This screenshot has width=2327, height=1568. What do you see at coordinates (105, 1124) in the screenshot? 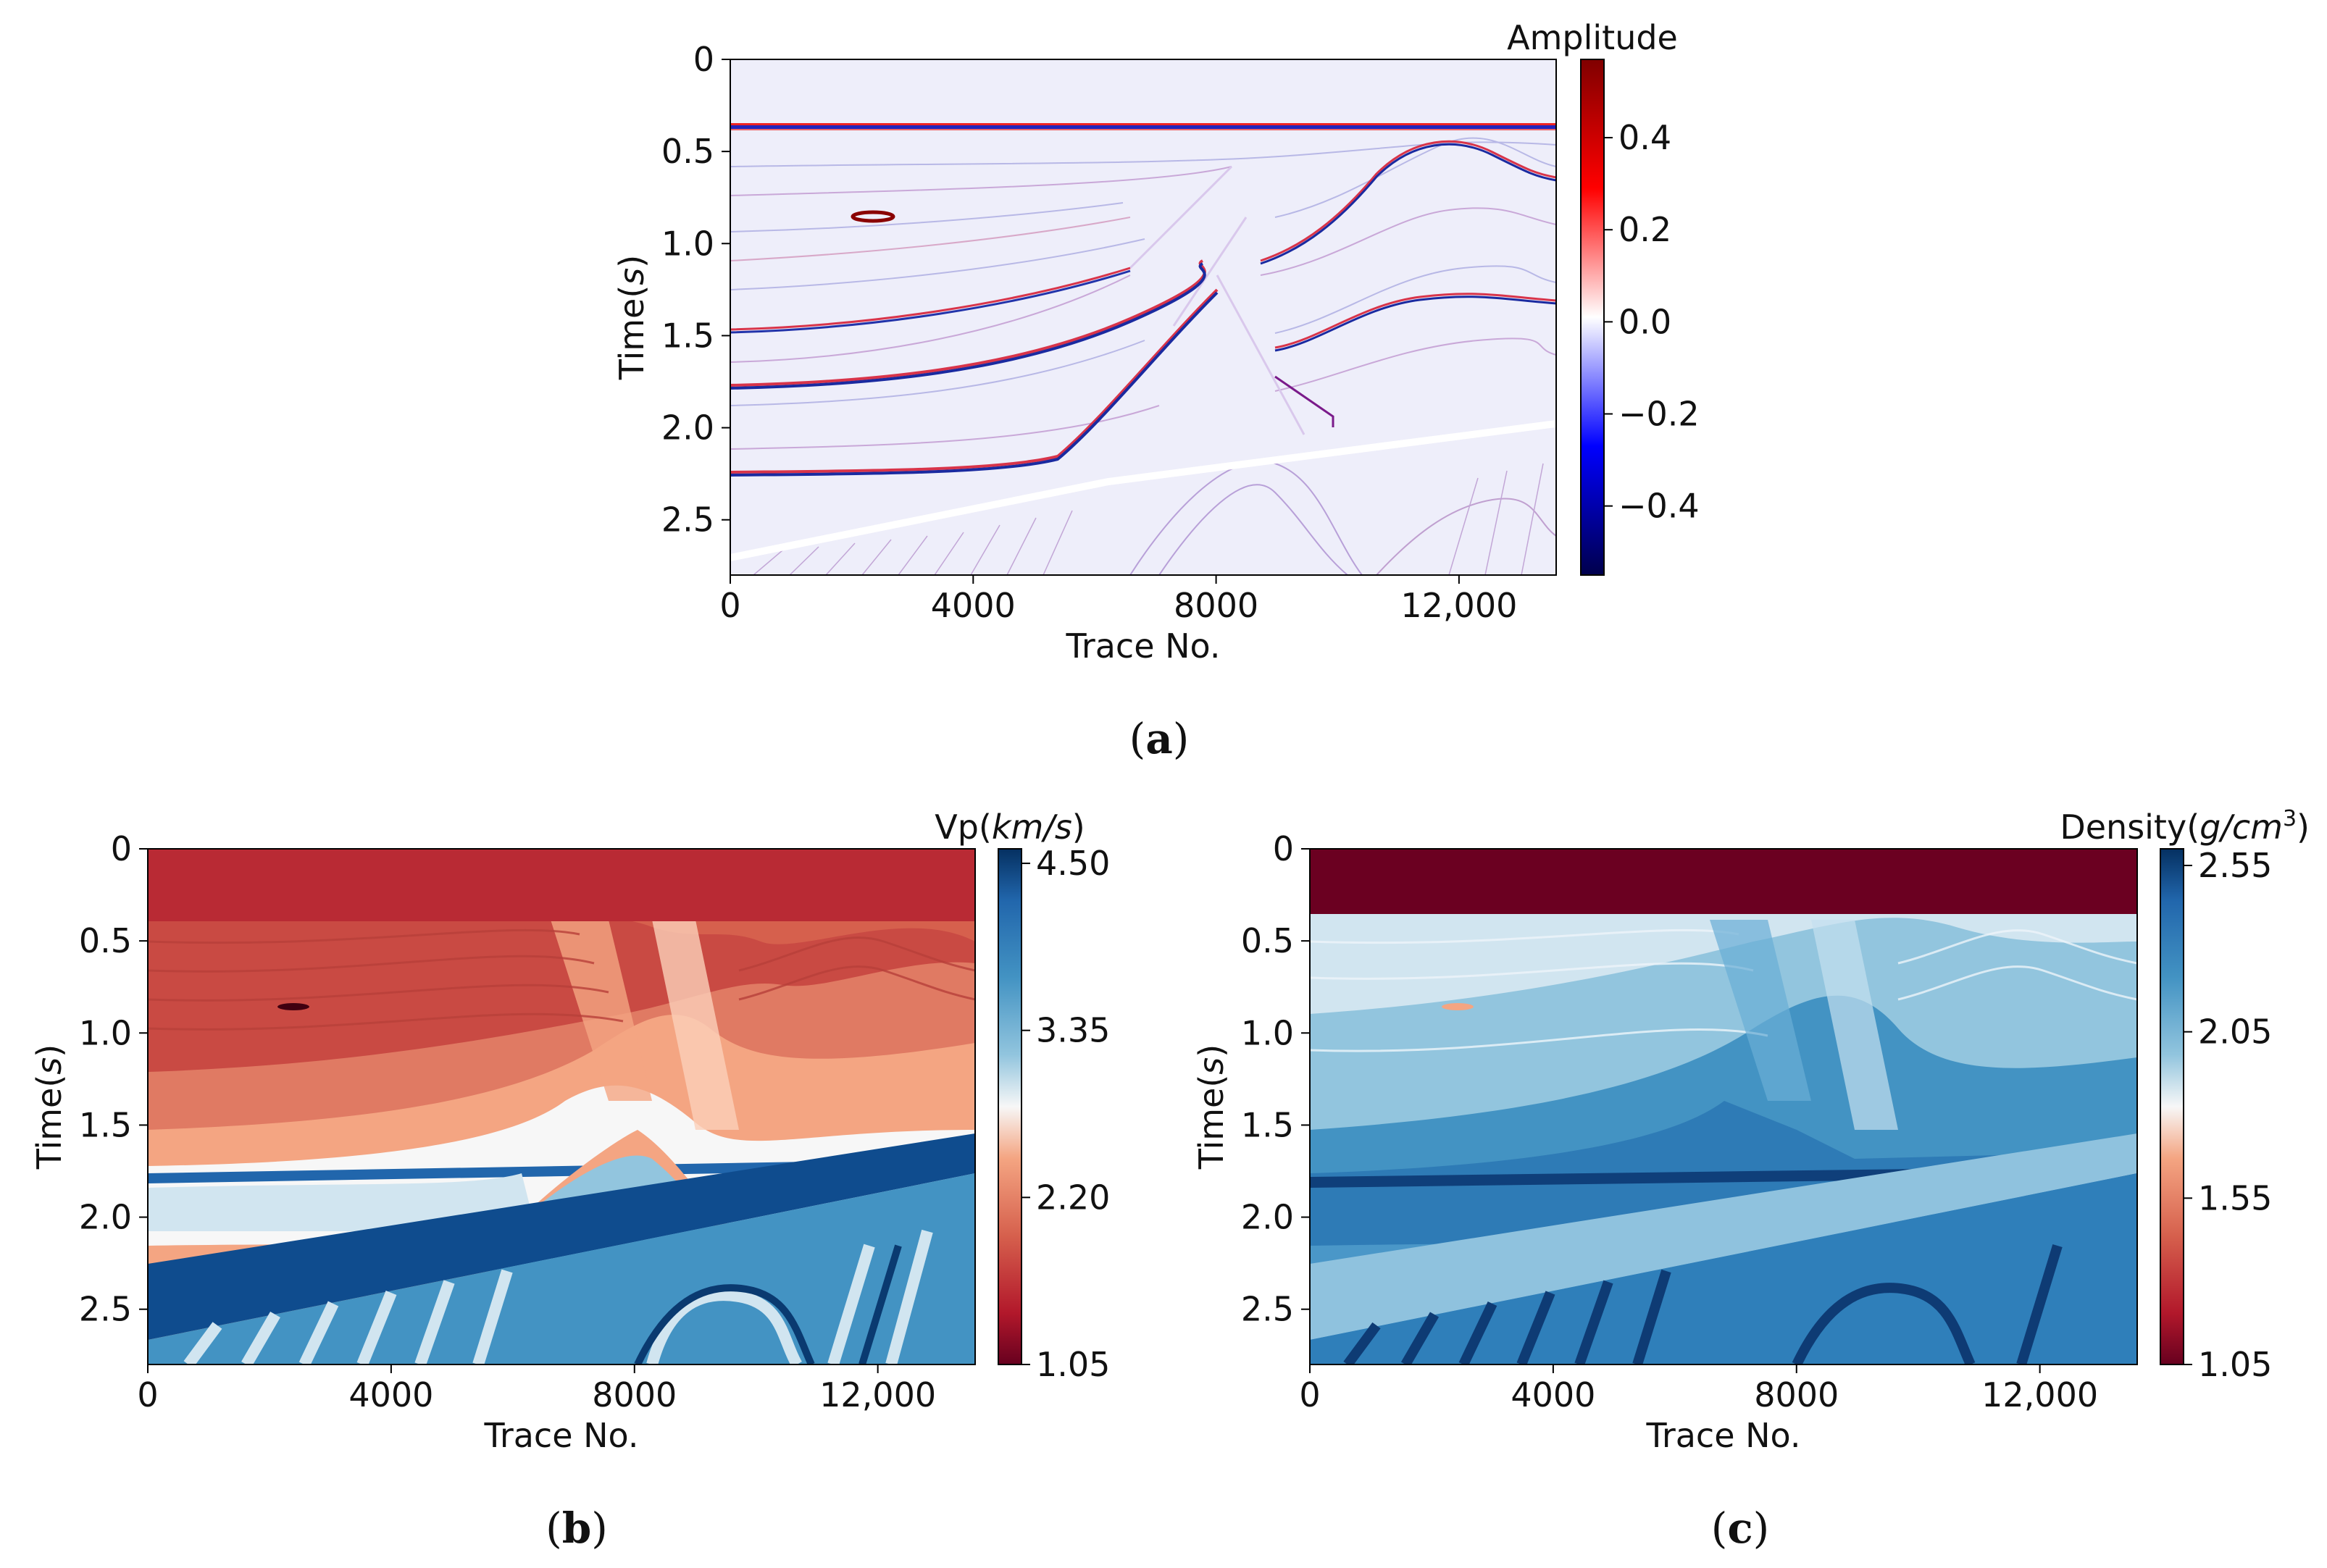
I see `panel-b-ytick-label: 1.5` at bounding box center [105, 1124].